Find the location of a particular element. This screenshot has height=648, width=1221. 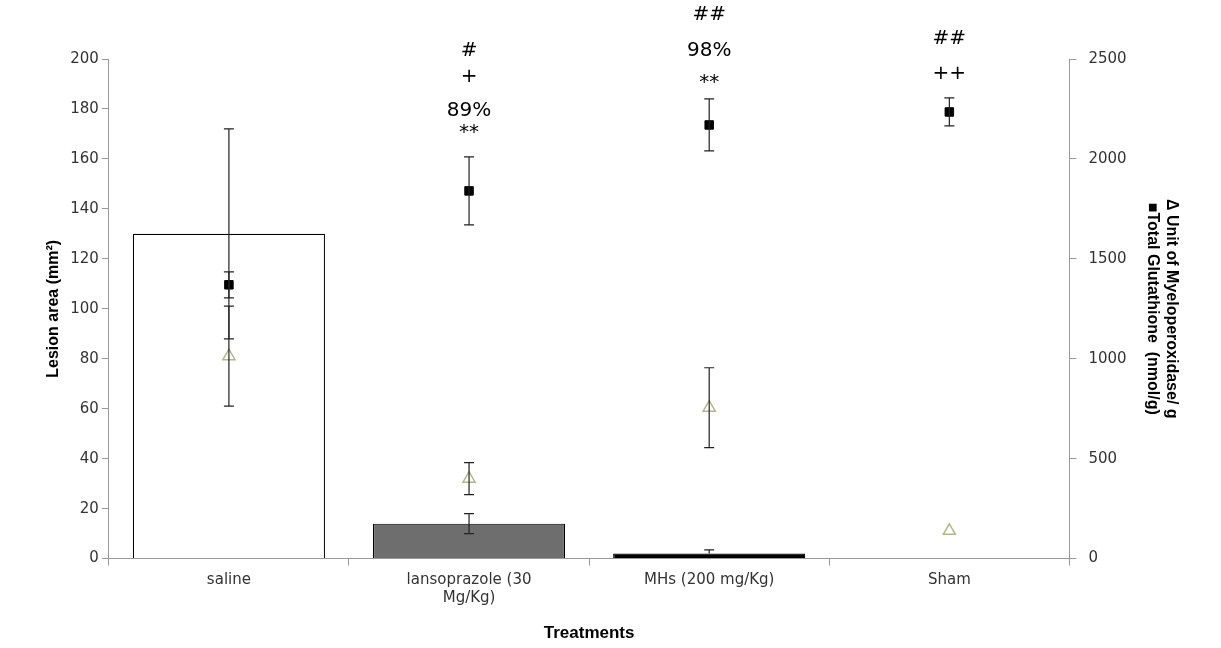

y-tick-label: 20 is located at coordinates (89, 507).